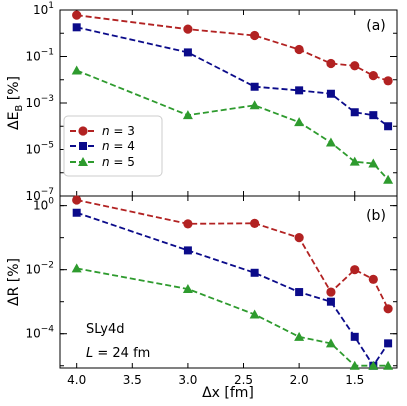 This screenshot has height=406, width=407. I want to click on legend-marker-triangle, so click(83, 161).